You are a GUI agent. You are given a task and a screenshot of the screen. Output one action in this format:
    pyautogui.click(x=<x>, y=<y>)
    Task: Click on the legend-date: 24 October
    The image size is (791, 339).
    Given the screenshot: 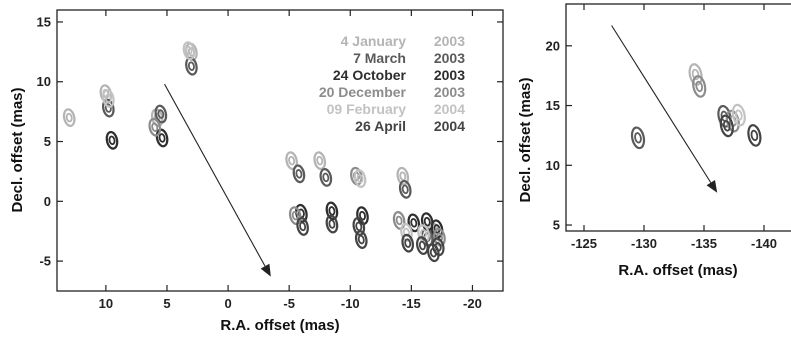 What is the action you would take?
    pyautogui.click(x=370, y=75)
    